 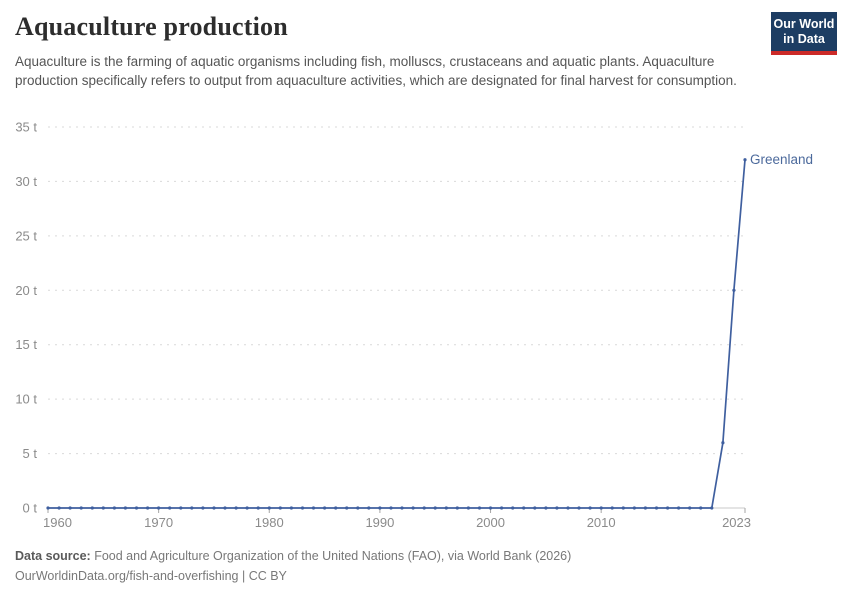 I want to click on x-tick-label: 1990, so click(x=379, y=522).